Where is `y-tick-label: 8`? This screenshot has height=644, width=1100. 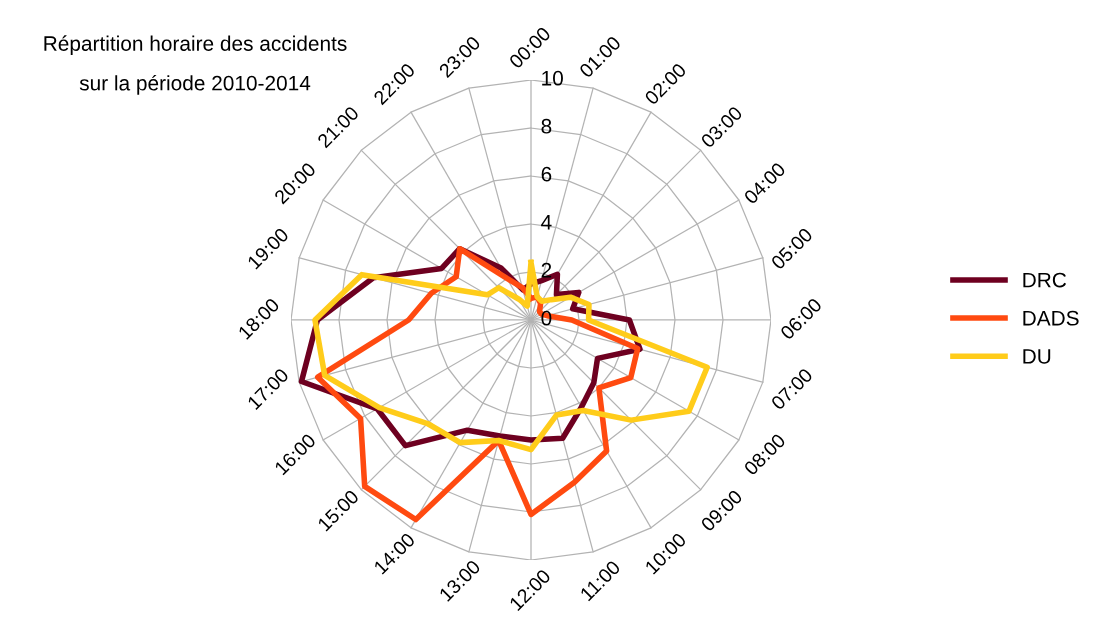
y-tick-label: 8 is located at coordinates (546, 126).